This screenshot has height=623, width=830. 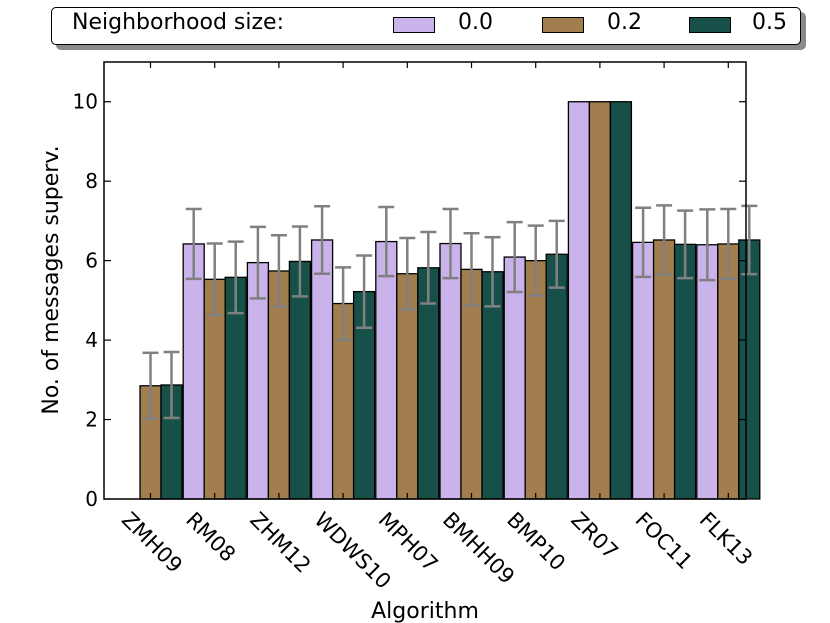 I want to click on x-tick-label-rm08: RM08, so click(x=210, y=537).